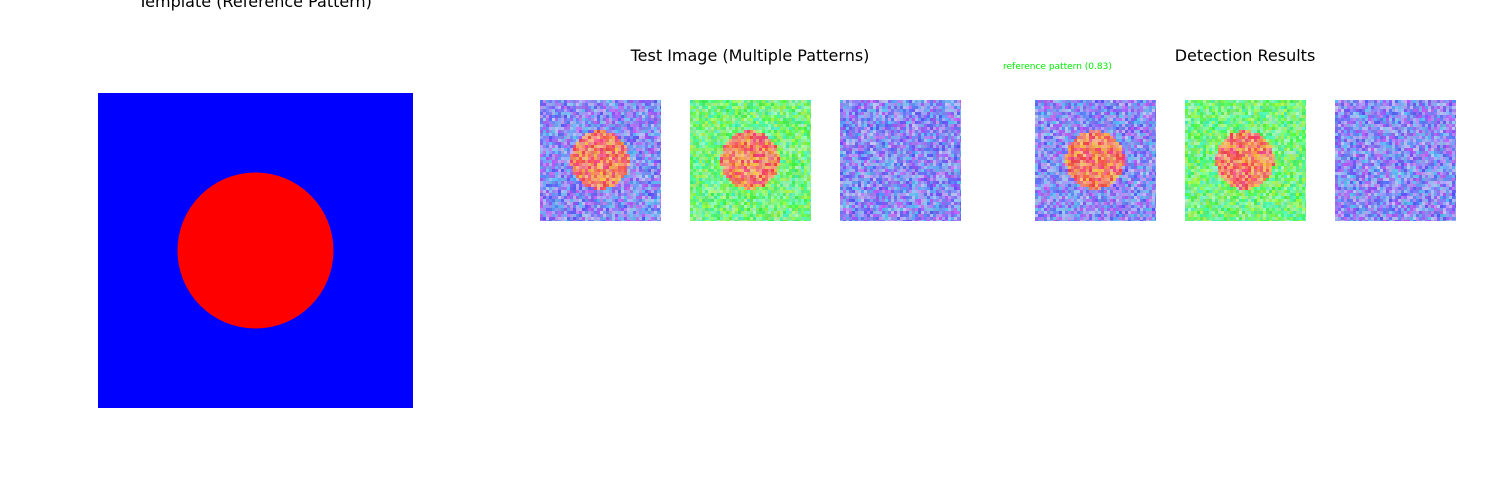 This screenshot has width=1500, height=500. What do you see at coordinates (1057, 67) in the screenshot?
I see `detection-label: reference pattern (0.83)` at bounding box center [1057, 67].